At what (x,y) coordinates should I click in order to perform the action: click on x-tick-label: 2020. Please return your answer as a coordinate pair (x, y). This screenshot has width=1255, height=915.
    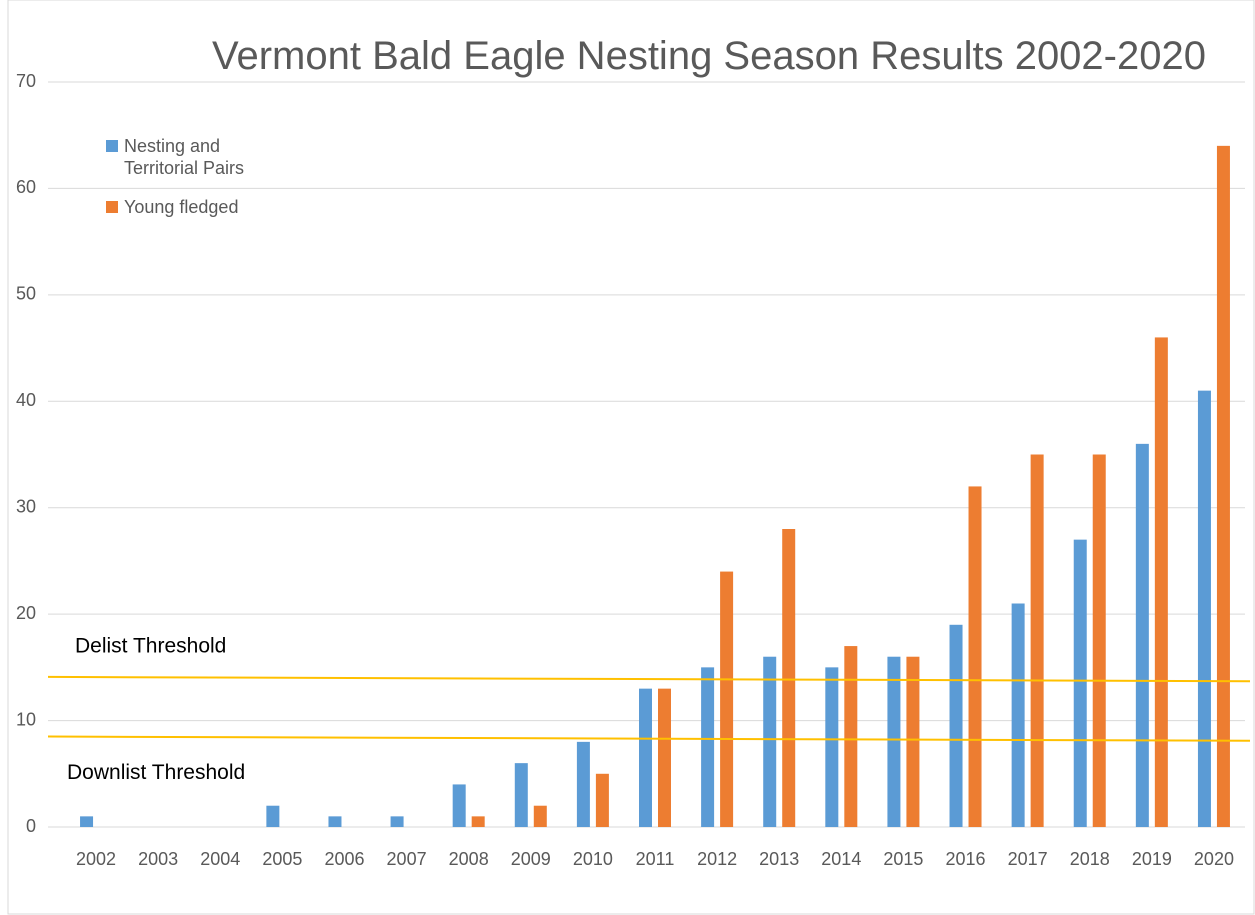
    Looking at the image, I should click on (1214, 859).